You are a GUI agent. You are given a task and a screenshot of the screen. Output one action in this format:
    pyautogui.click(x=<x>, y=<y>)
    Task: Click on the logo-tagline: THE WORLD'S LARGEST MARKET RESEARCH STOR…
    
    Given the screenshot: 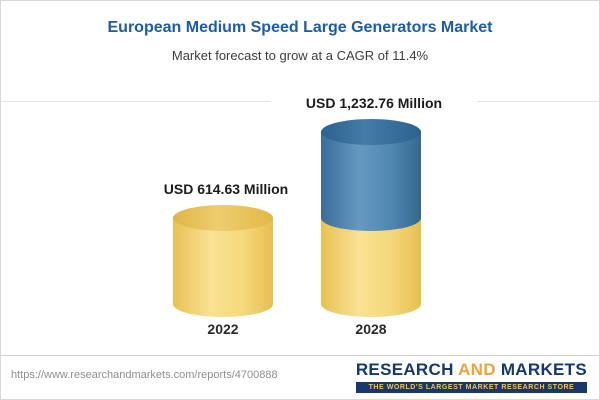 What is the action you would take?
    pyautogui.click(x=471, y=387)
    